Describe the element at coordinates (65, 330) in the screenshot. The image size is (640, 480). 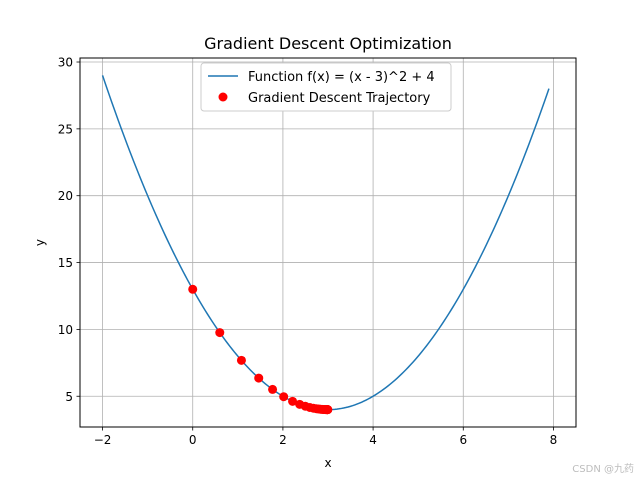
I see `y-tick-label: 10` at that location.